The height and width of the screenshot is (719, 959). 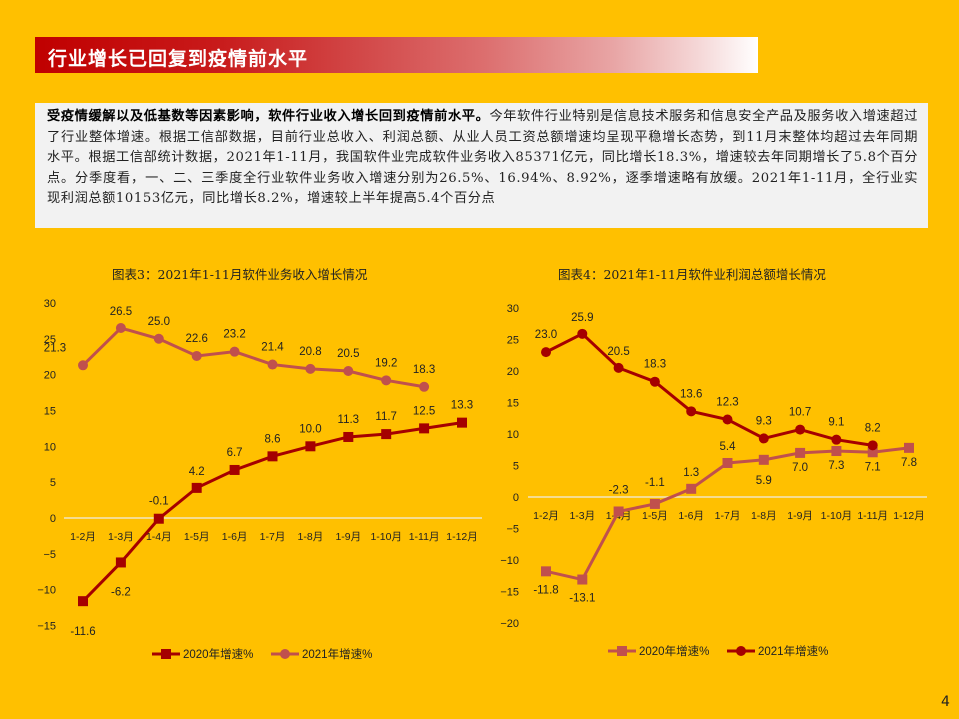 I want to click on y-tick-label: −15, so click(x=46, y=627).